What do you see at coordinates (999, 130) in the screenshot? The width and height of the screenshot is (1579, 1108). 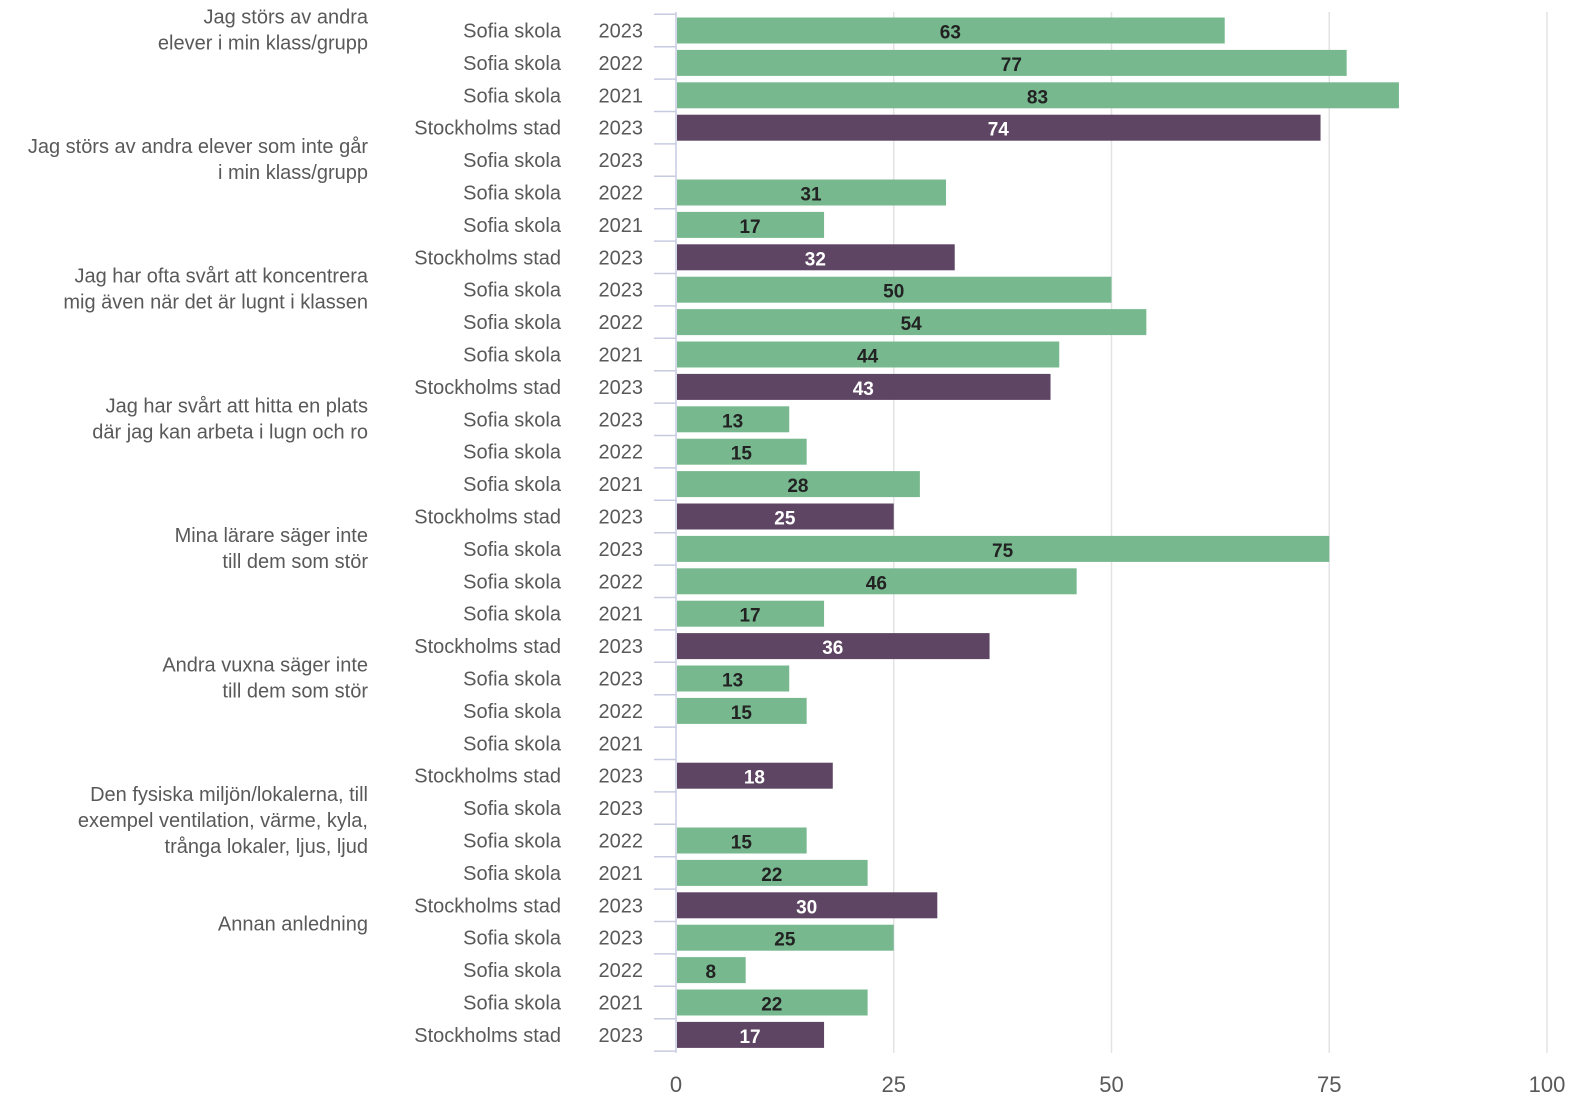 I see `bar-value-label: 74` at bounding box center [999, 130].